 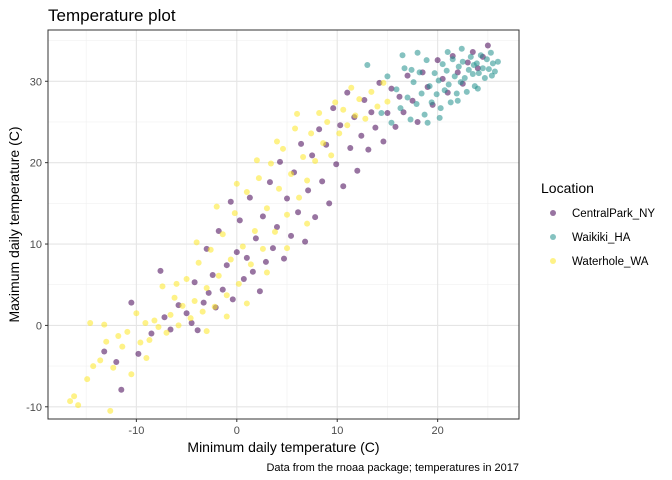 What do you see at coordinates (36, 245) in the screenshot?
I see `y-tick-label: 10` at bounding box center [36, 245].